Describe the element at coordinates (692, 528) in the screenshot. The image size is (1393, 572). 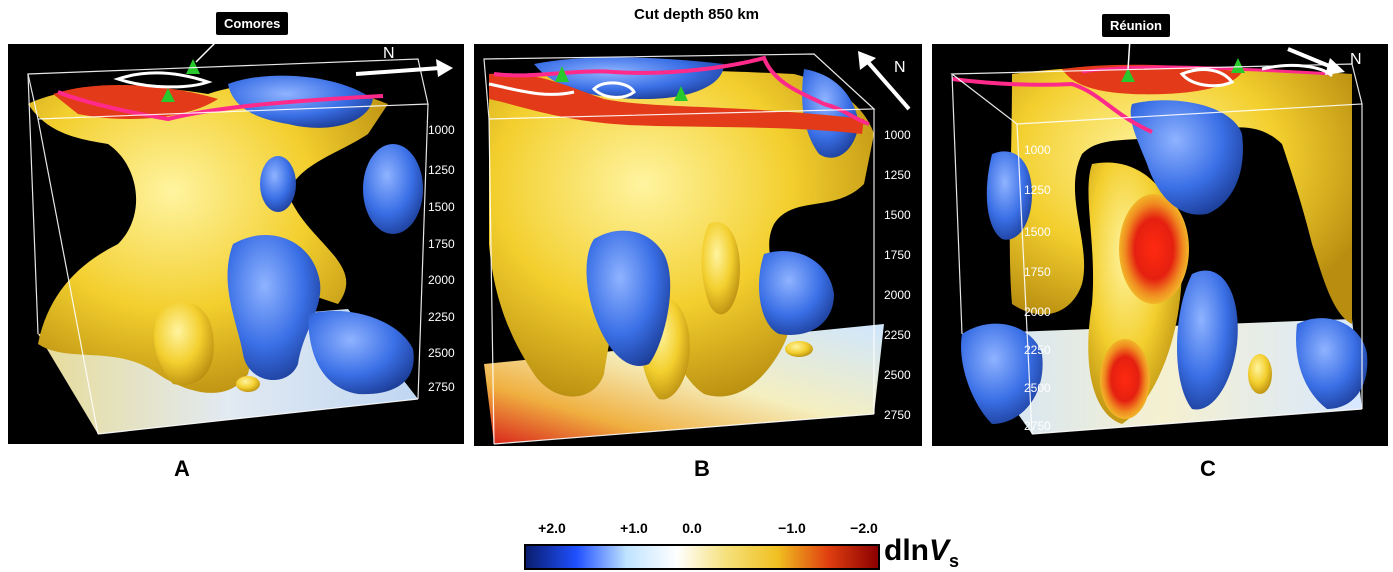
I see `colorbar-tick: 0.0` at that location.